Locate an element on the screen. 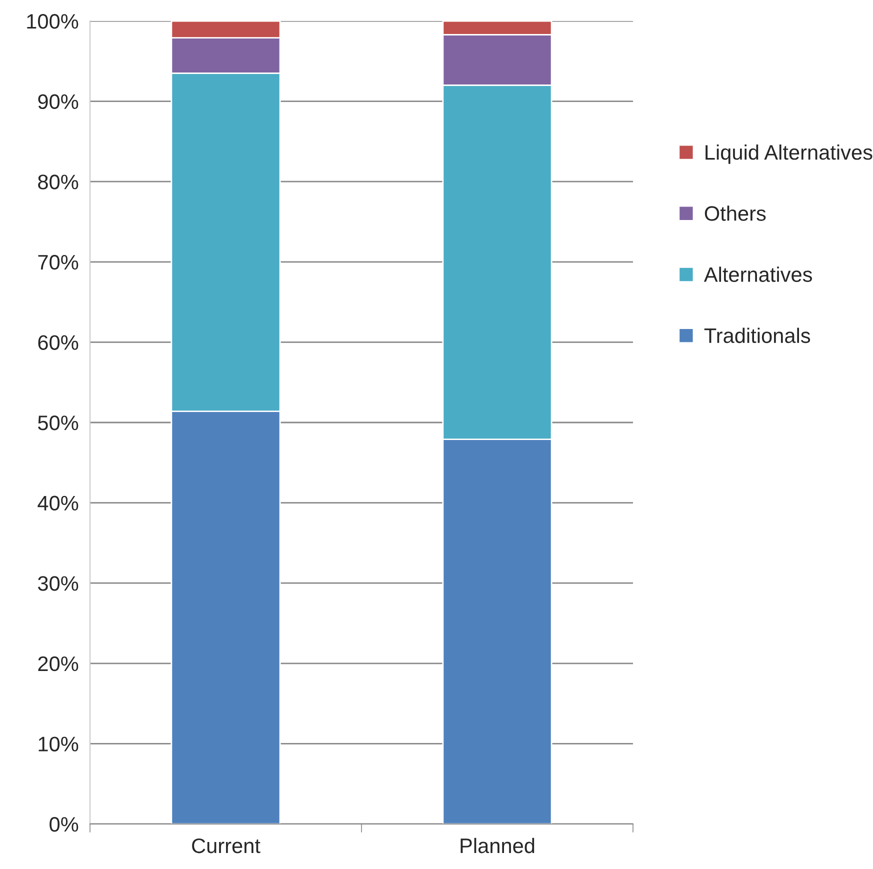  y-tick-label: 0% is located at coordinates (64, 824).